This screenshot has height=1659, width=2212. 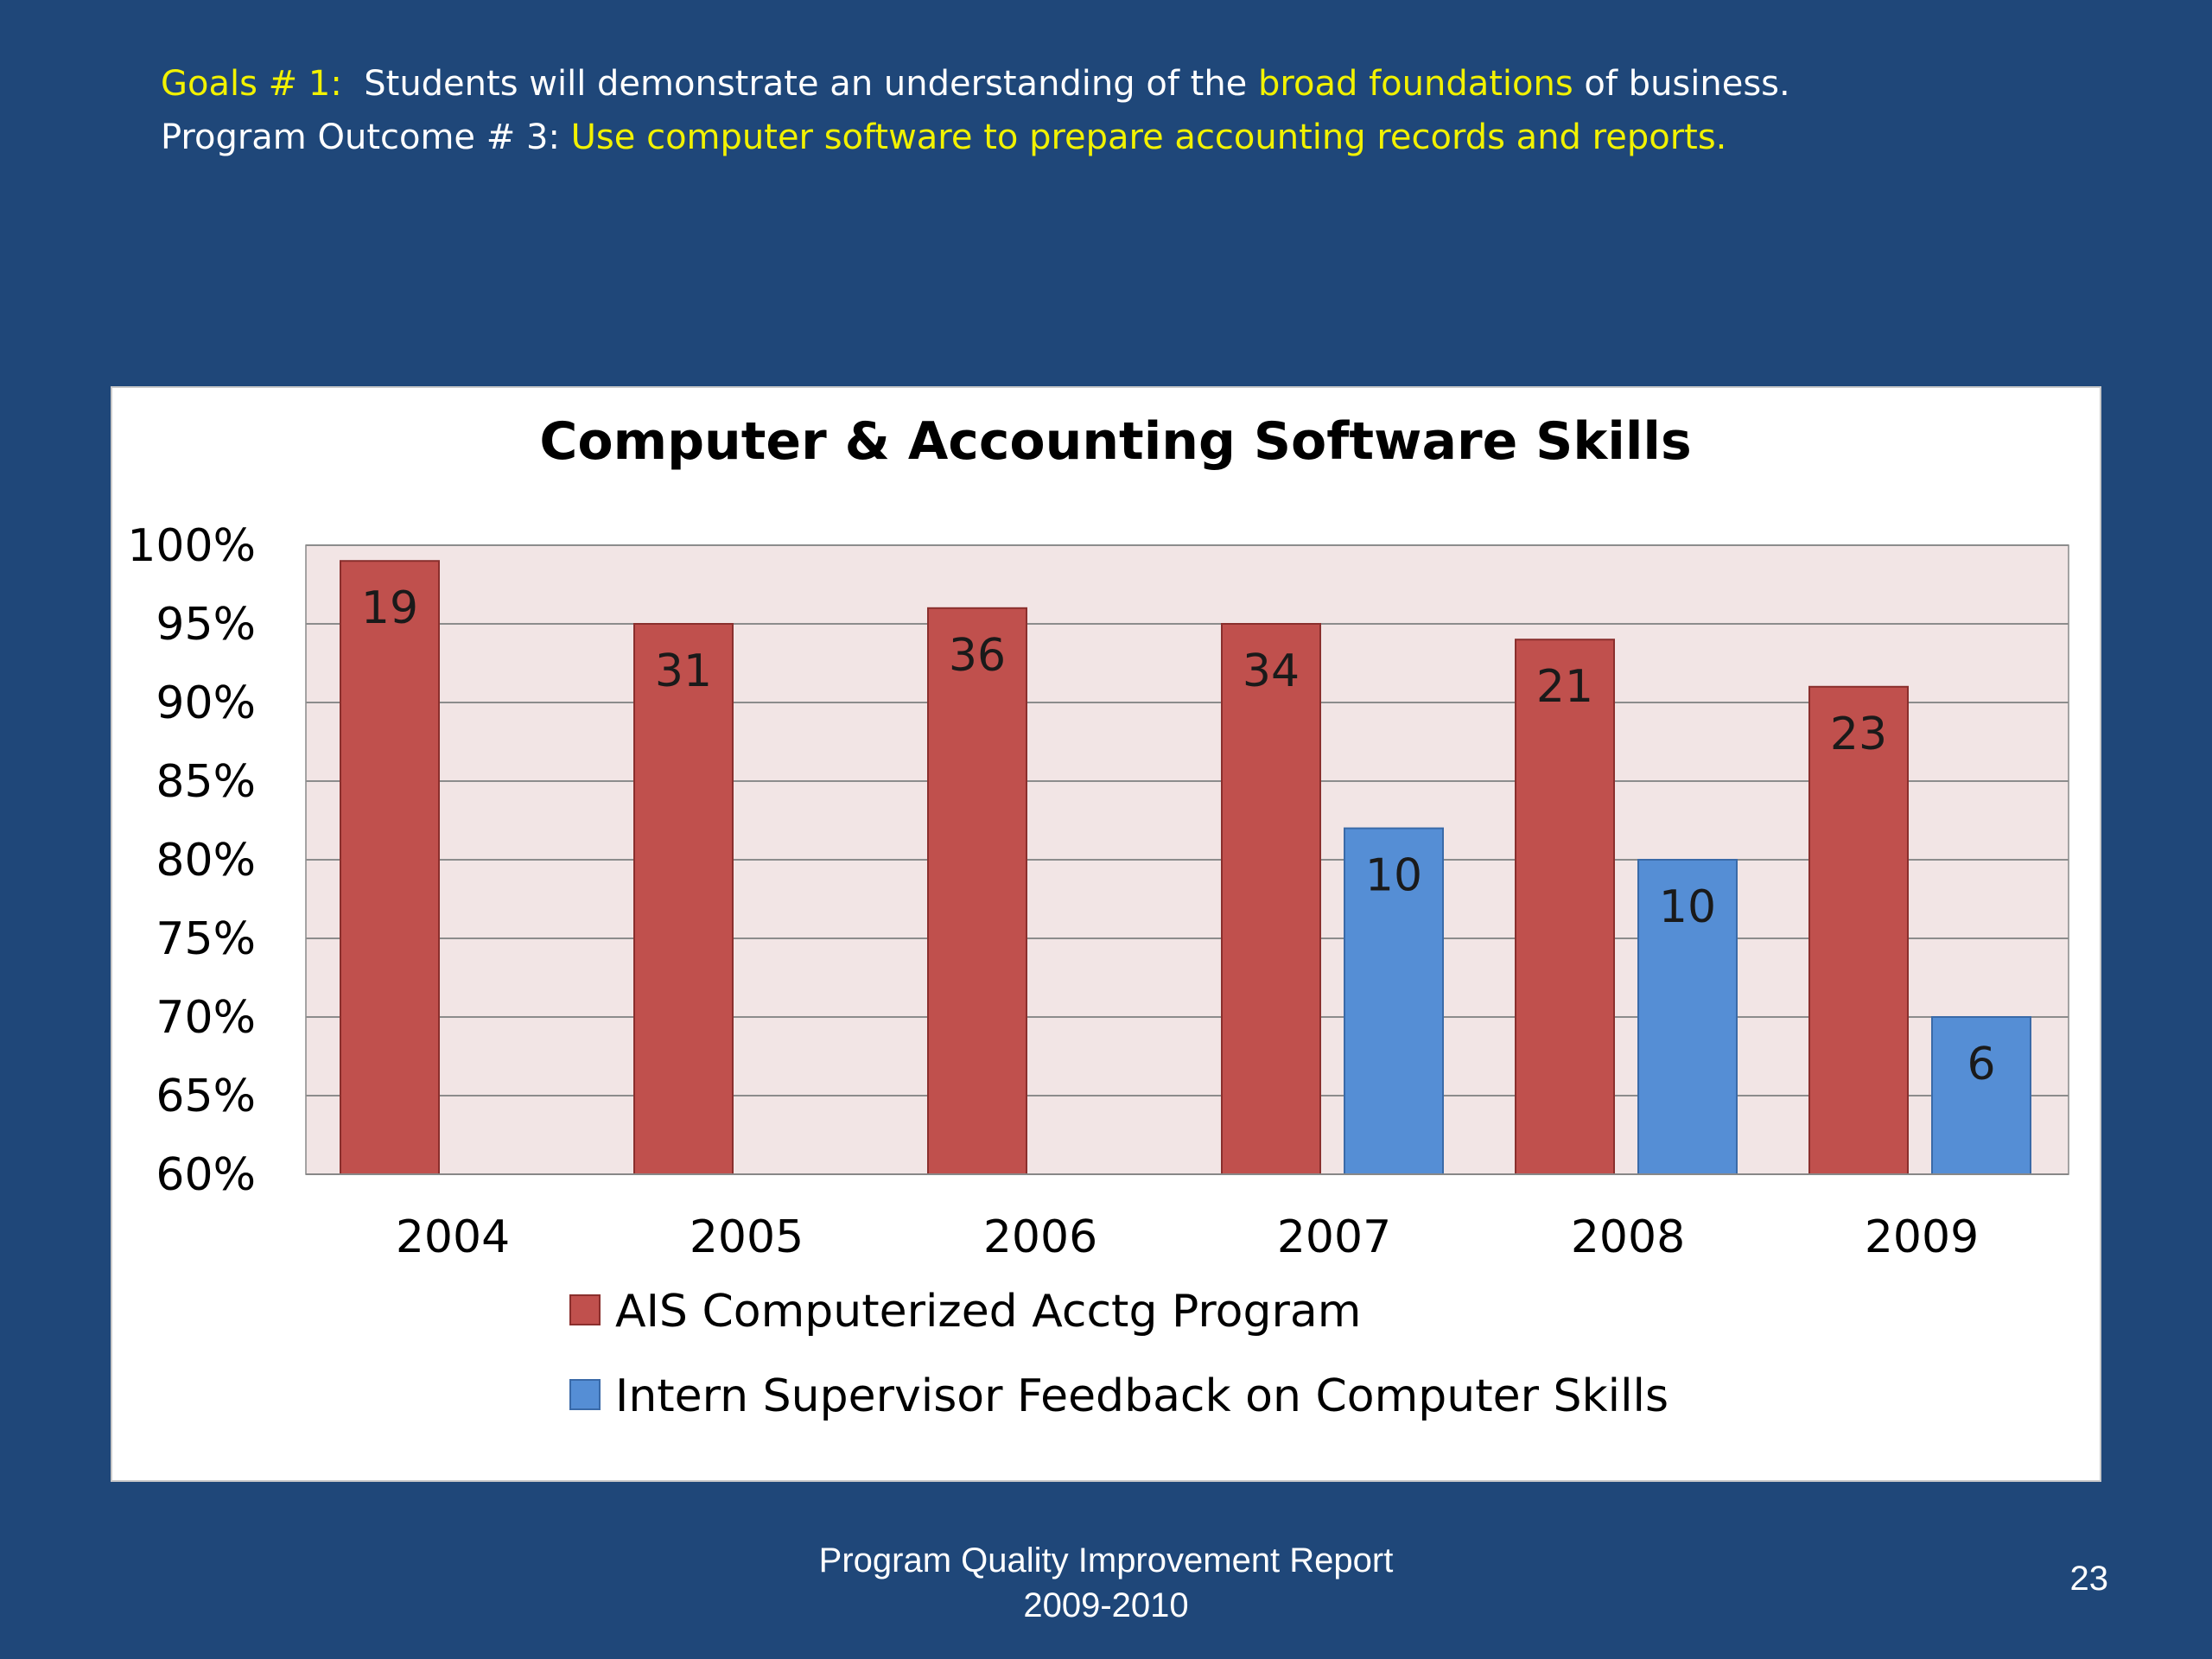 I want to click on goal-highlight: broad foundations, so click(x=1415, y=84).